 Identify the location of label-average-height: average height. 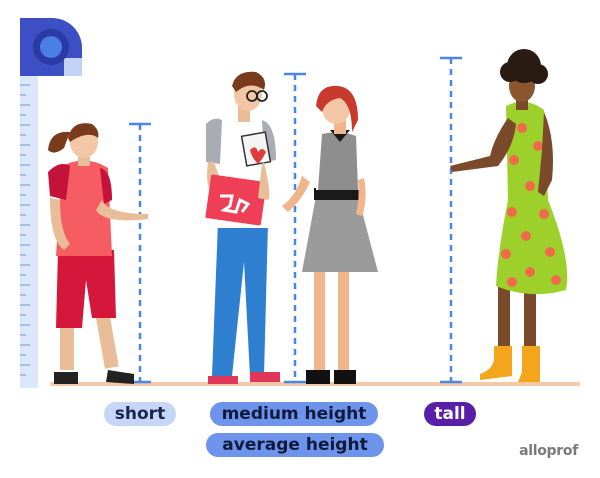
(295, 445).